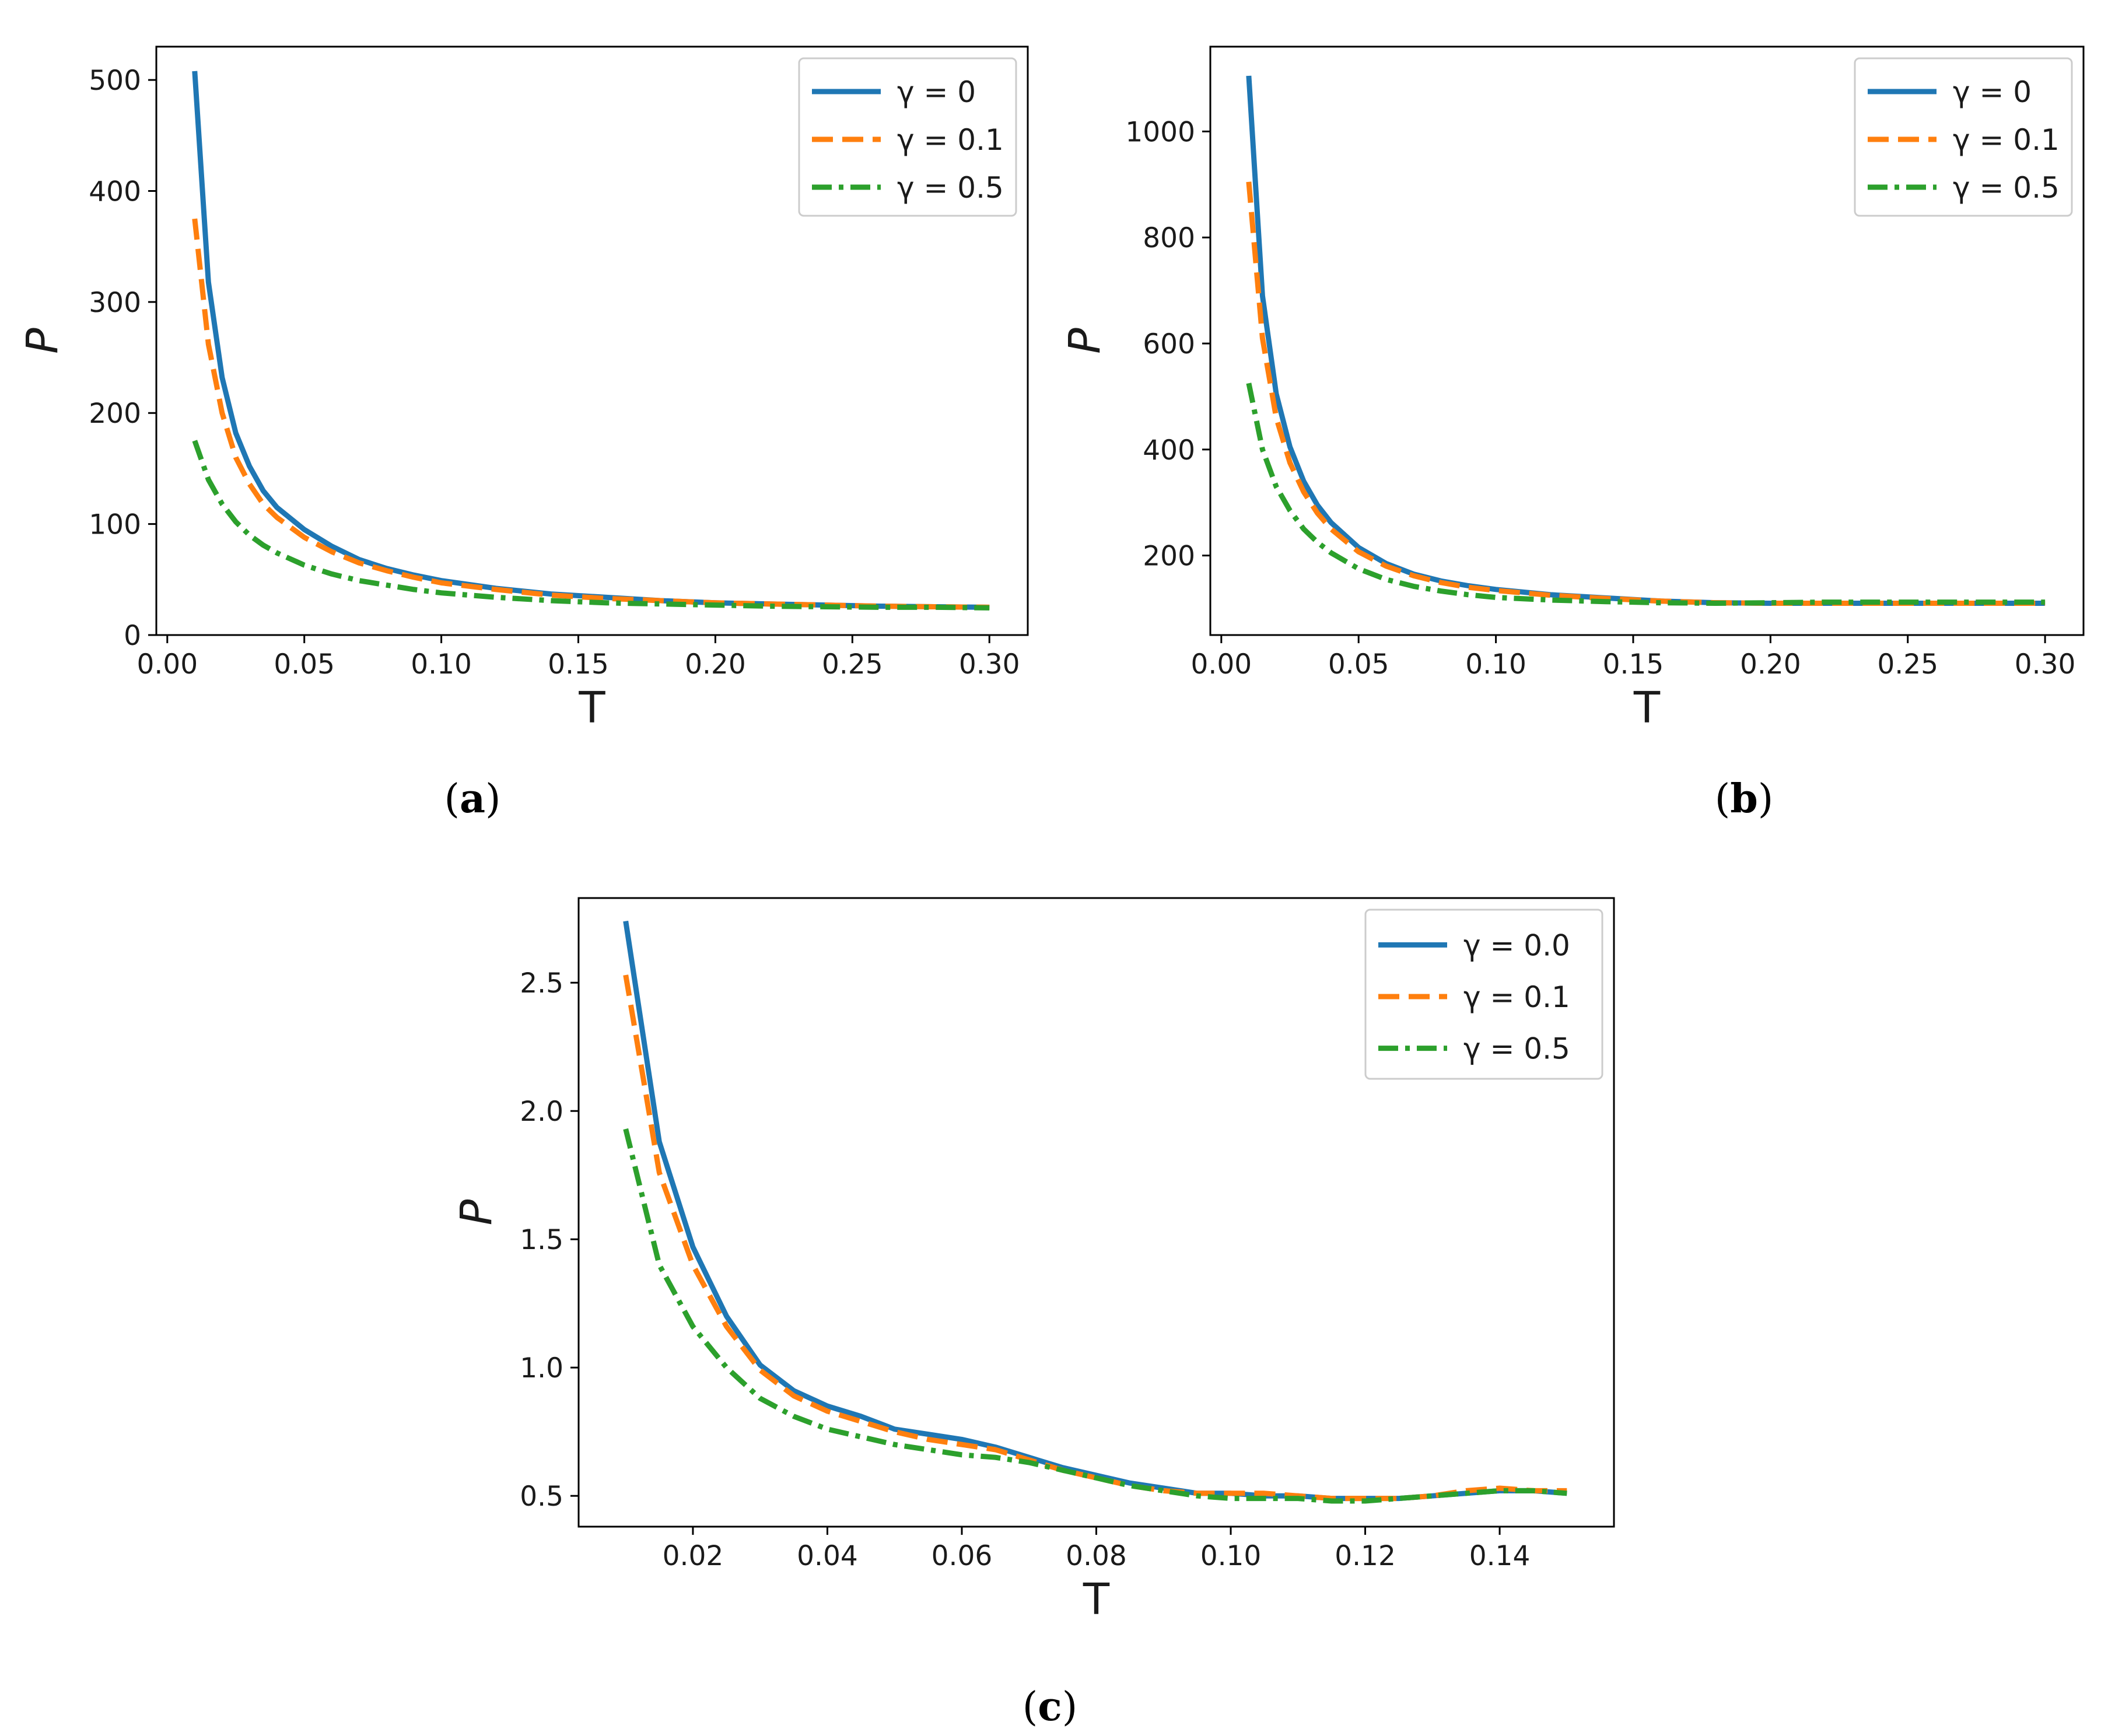  I want to click on y-tick-label: 2.5, so click(542, 983).